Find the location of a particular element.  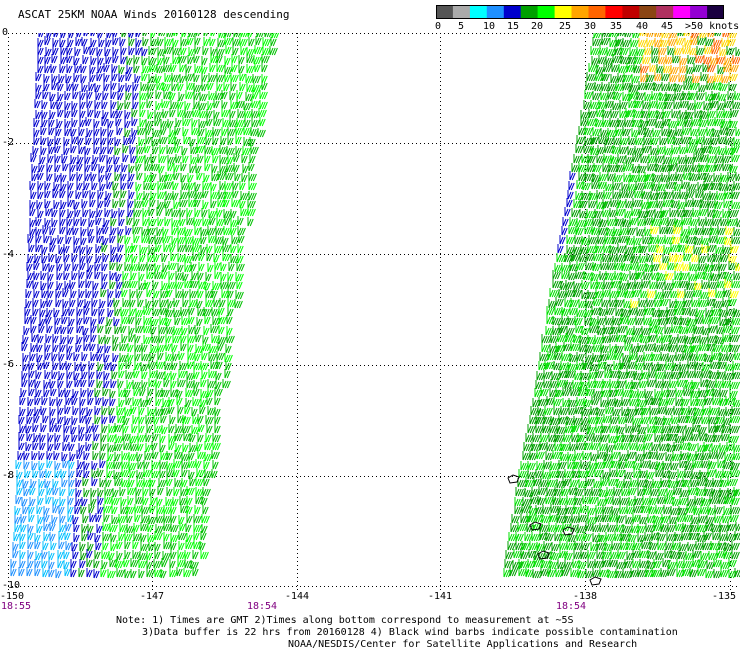

legend-swatch is located at coordinates (631, 12).